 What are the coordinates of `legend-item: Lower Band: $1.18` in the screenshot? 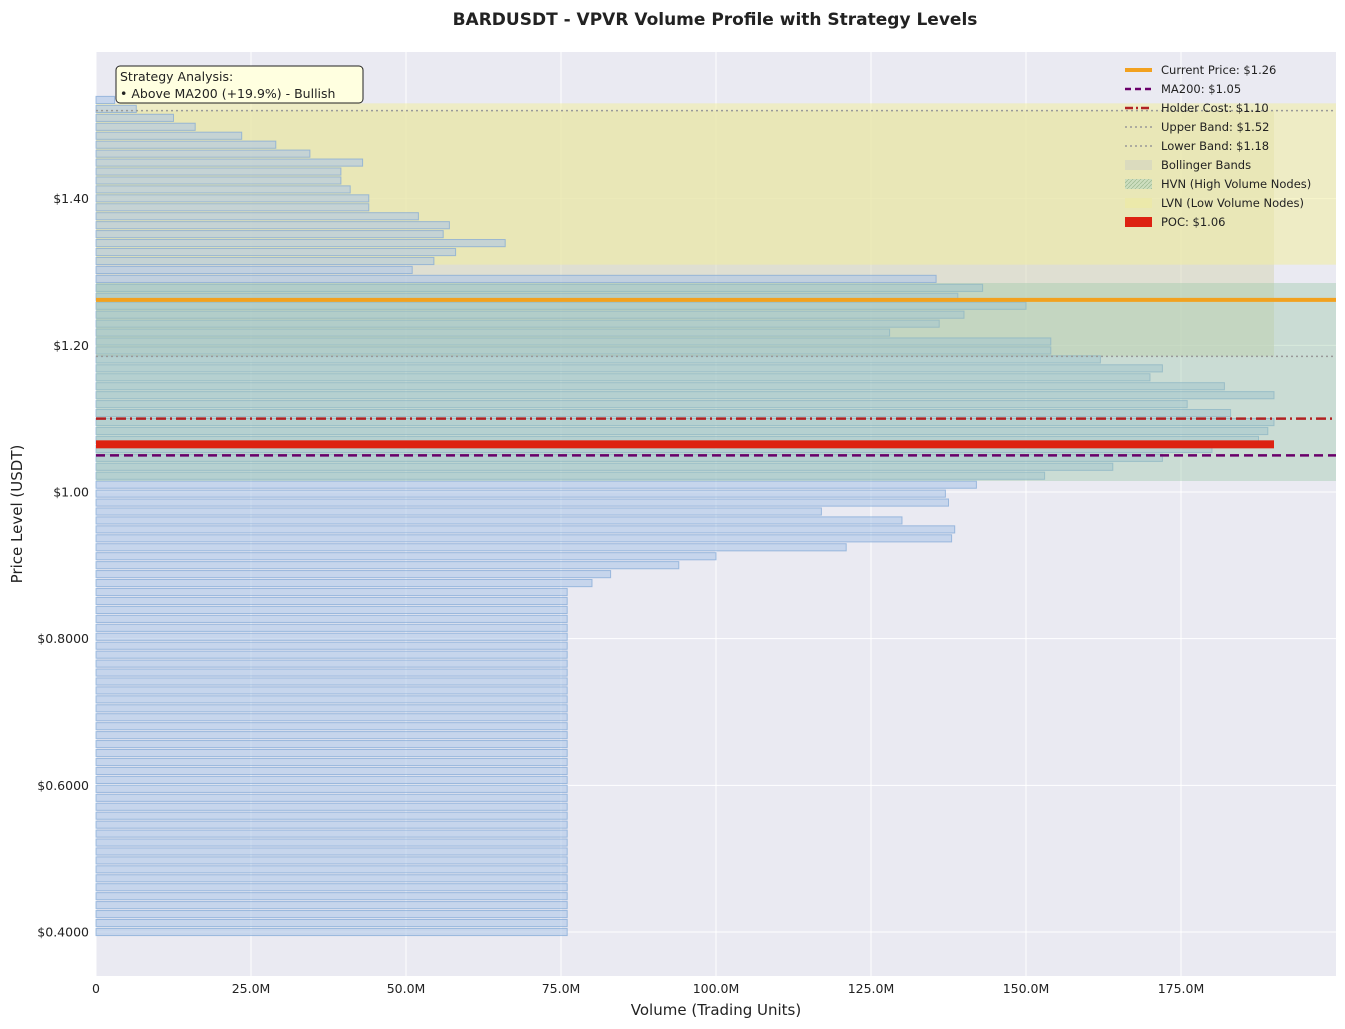 It's located at (1197, 146).